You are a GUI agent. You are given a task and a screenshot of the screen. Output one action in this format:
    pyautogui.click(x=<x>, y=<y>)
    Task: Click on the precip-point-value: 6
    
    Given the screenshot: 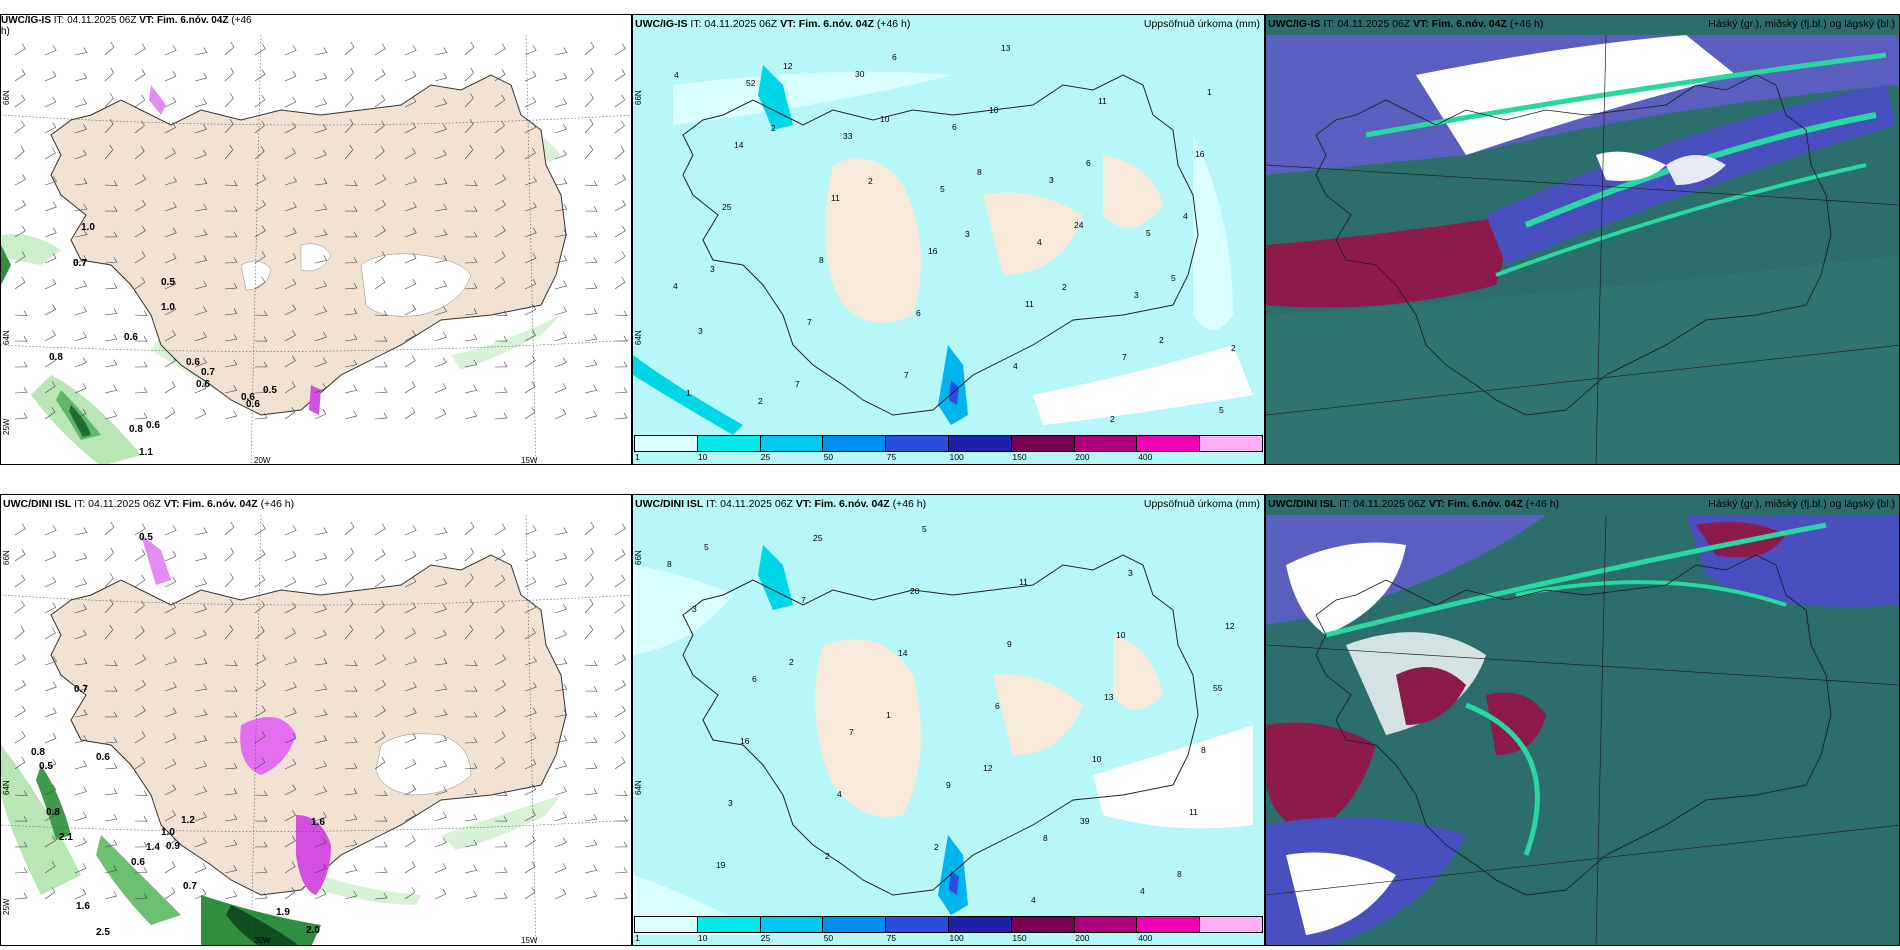 What is the action you would take?
    pyautogui.click(x=754, y=679)
    